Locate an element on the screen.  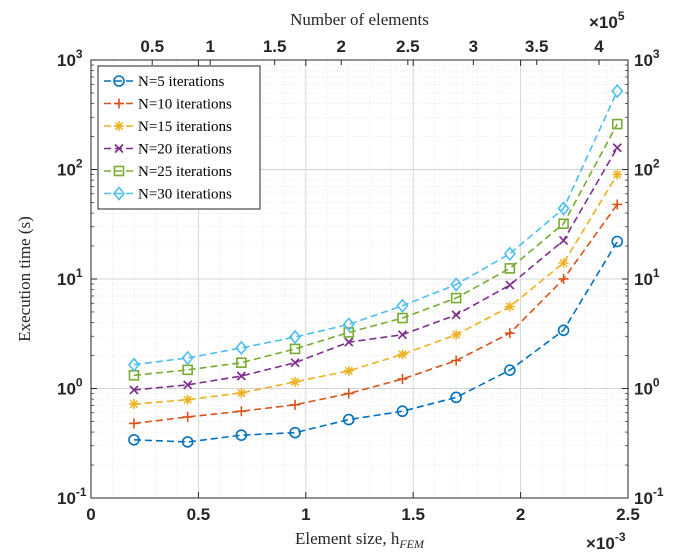
top-tick-label: 1.5 is located at coordinates (275, 46).